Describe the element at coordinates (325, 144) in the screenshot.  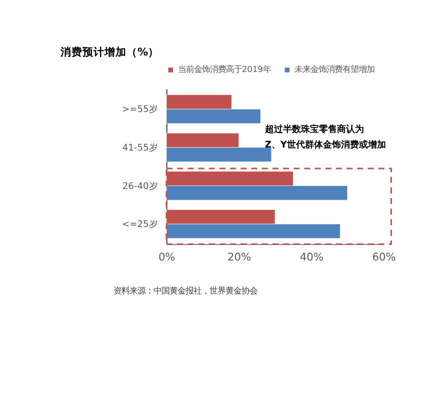
I see `annotation: Z、Y世代群体金饰消费或增加` at that location.